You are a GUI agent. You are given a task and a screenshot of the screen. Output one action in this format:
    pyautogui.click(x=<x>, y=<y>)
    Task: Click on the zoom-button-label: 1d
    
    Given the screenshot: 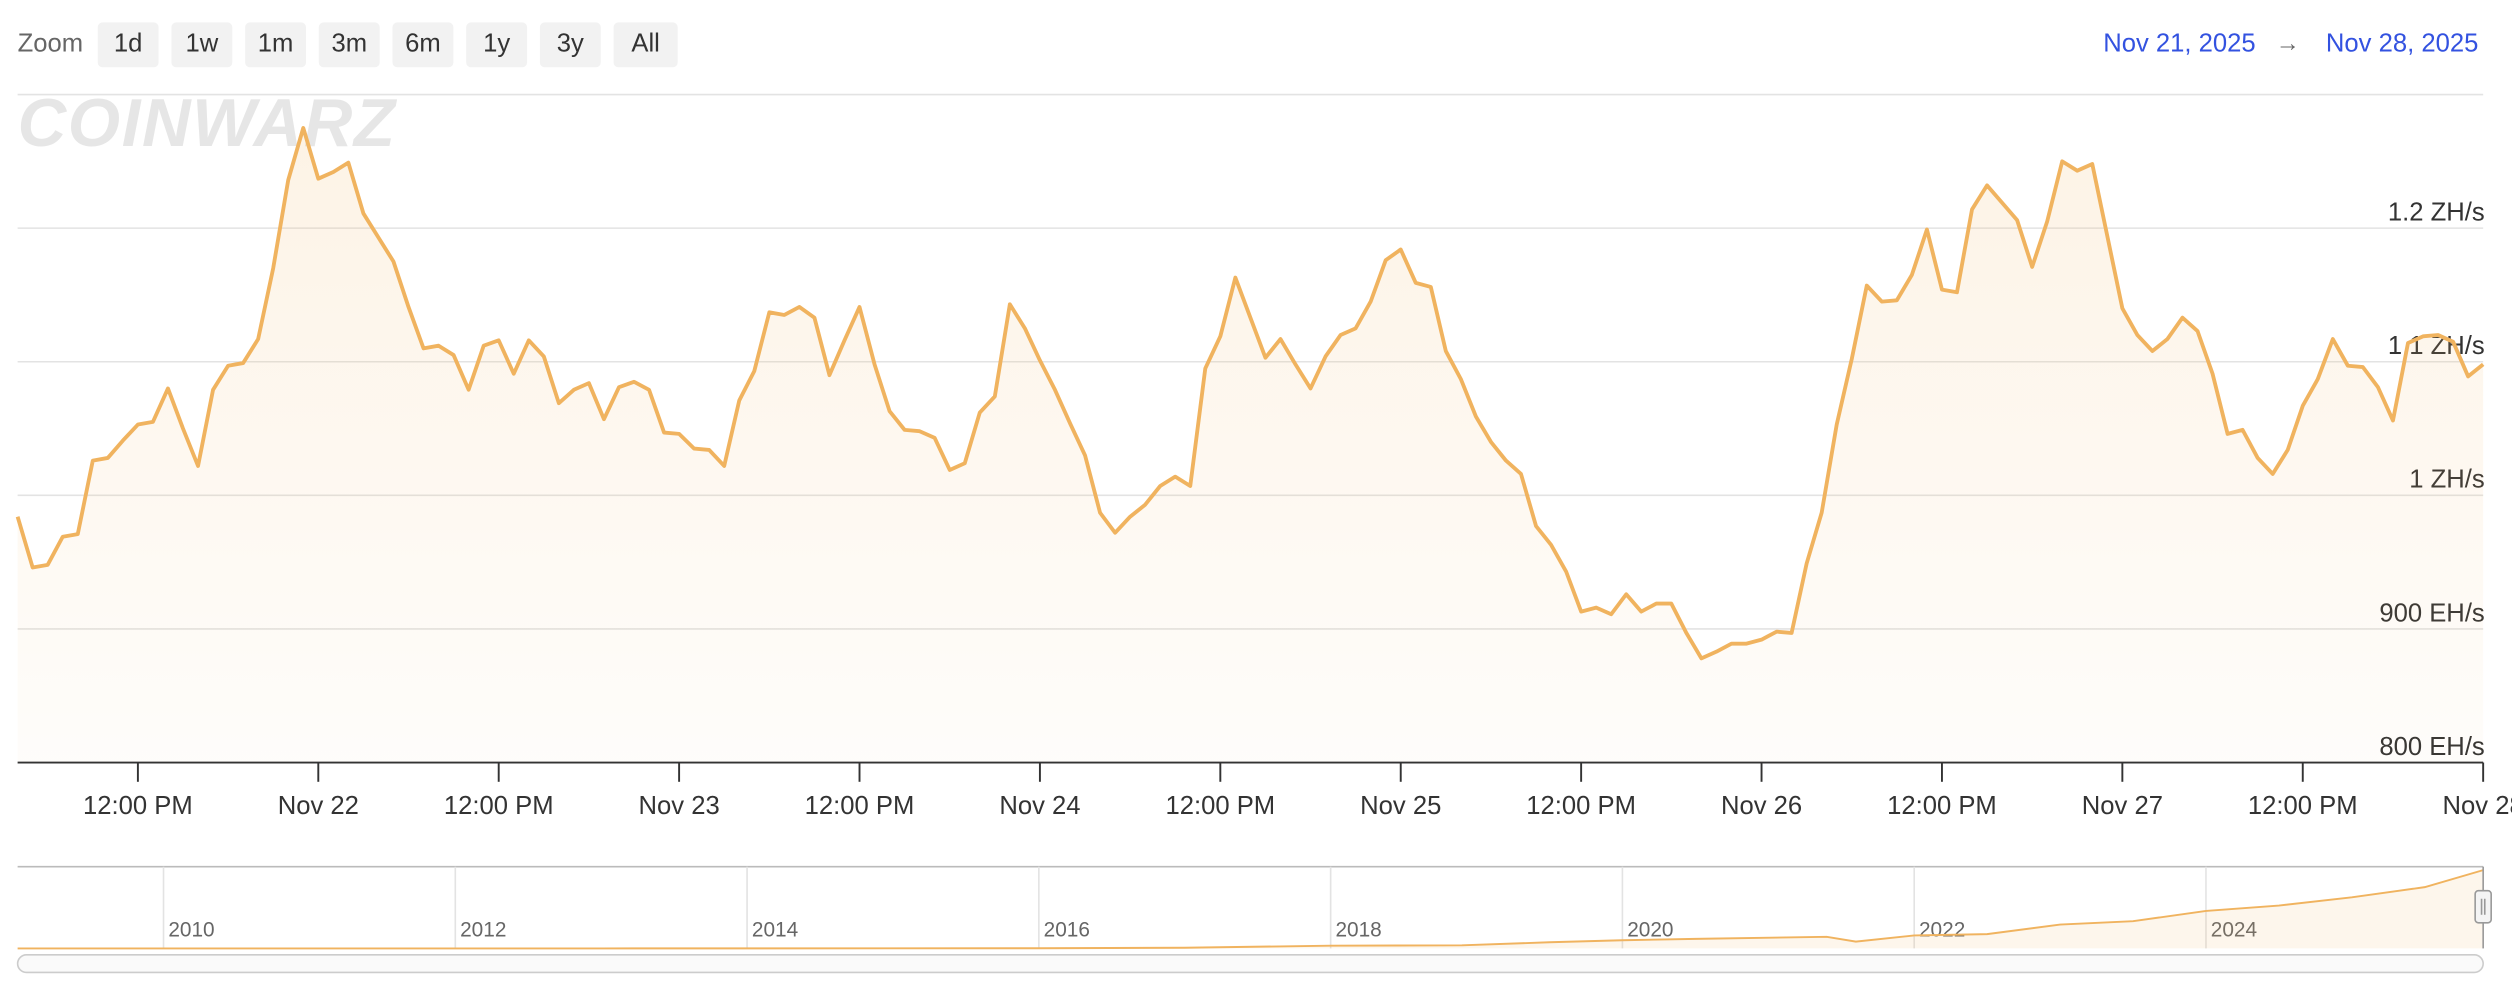 What is the action you would take?
    pyautogui.click(x=128, y=44)
    